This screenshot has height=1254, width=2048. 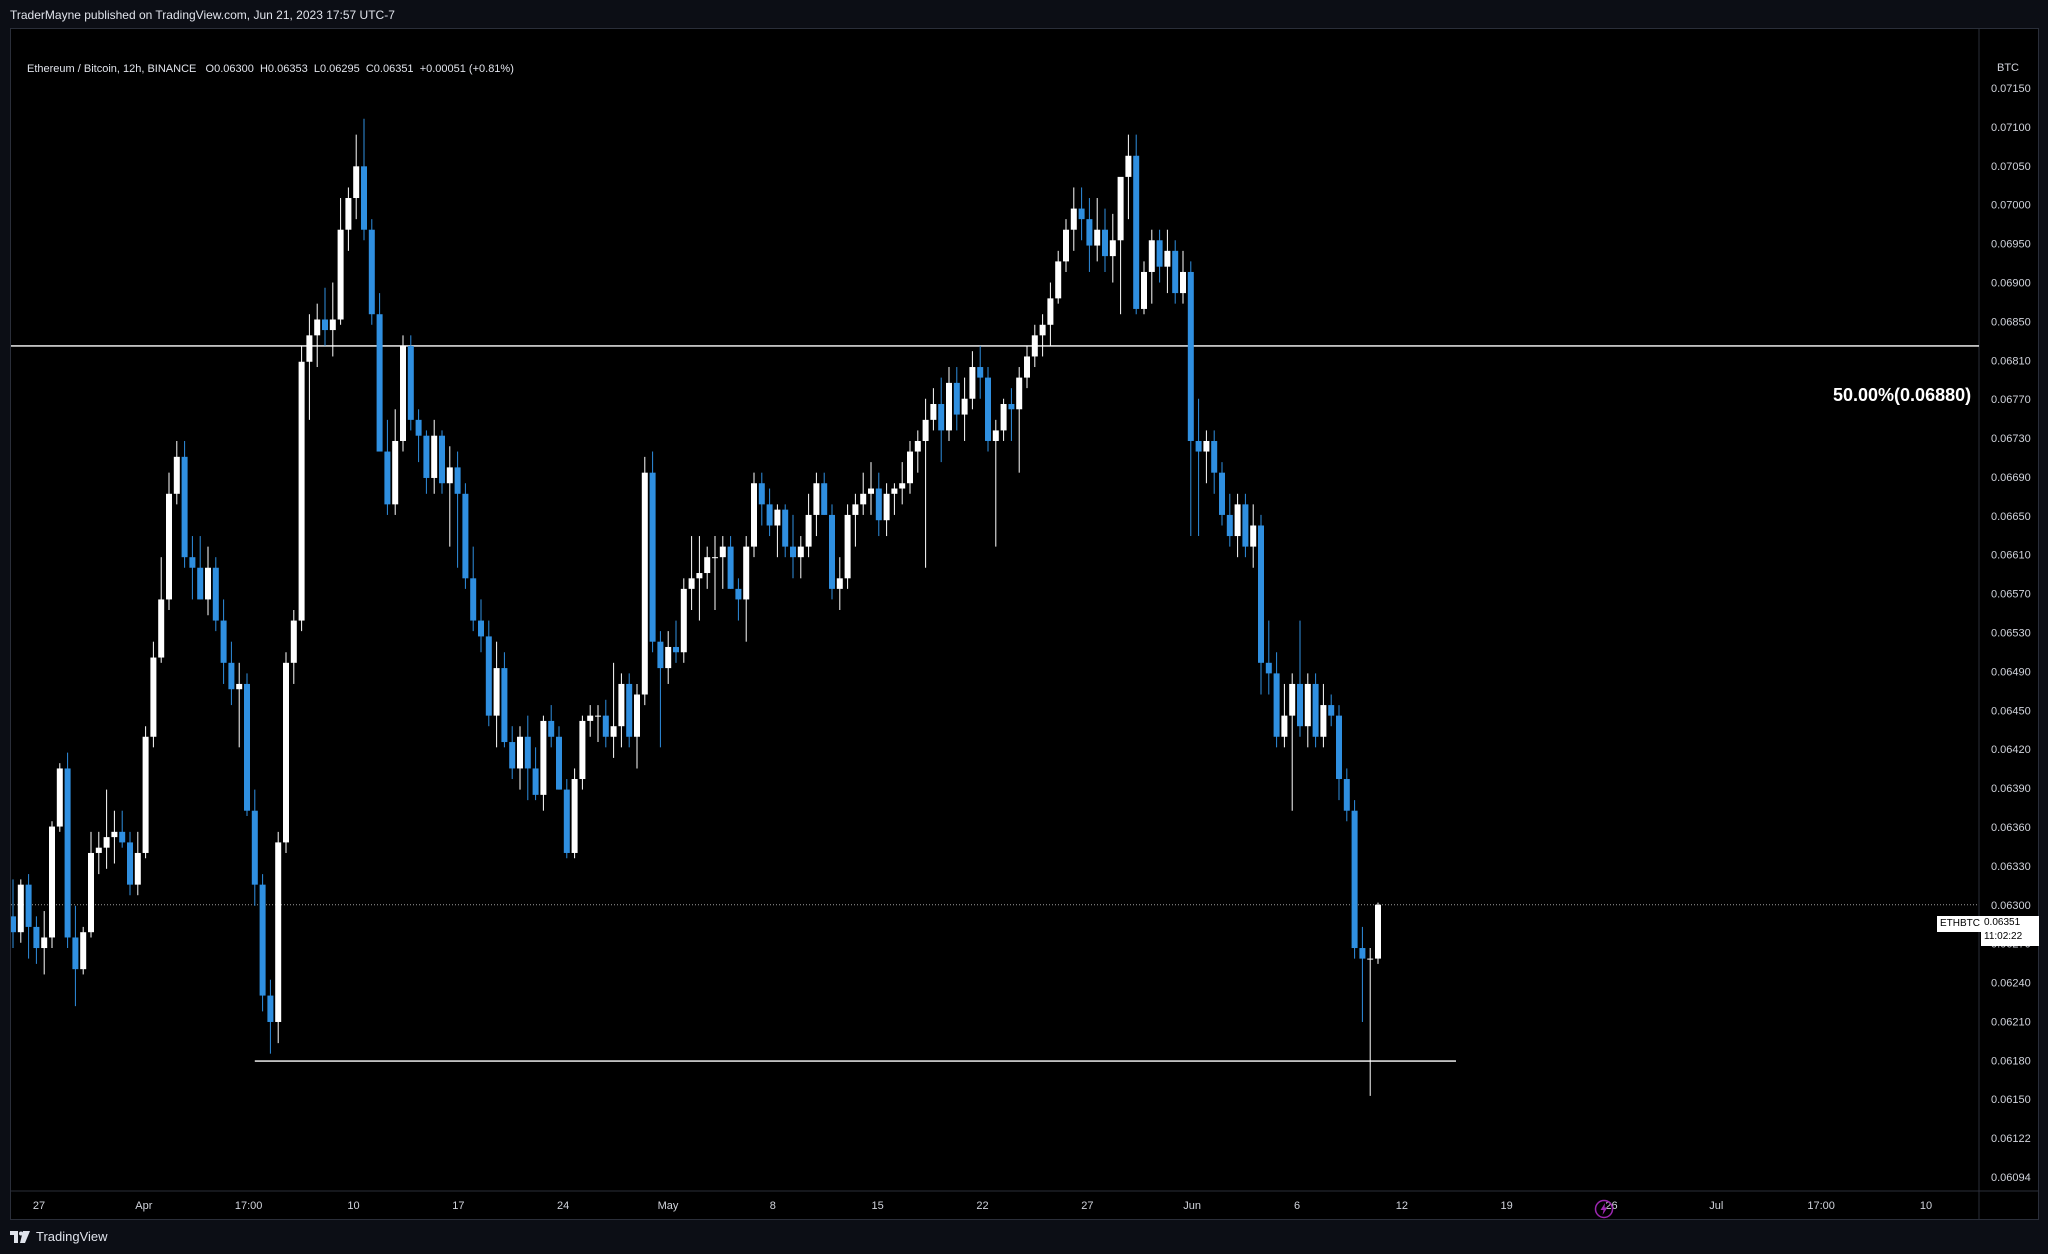 What do you see at coordinates (1604, 1209) in the screenshot?
I see `lightning-icon` at bounding box center [1604, 1209].